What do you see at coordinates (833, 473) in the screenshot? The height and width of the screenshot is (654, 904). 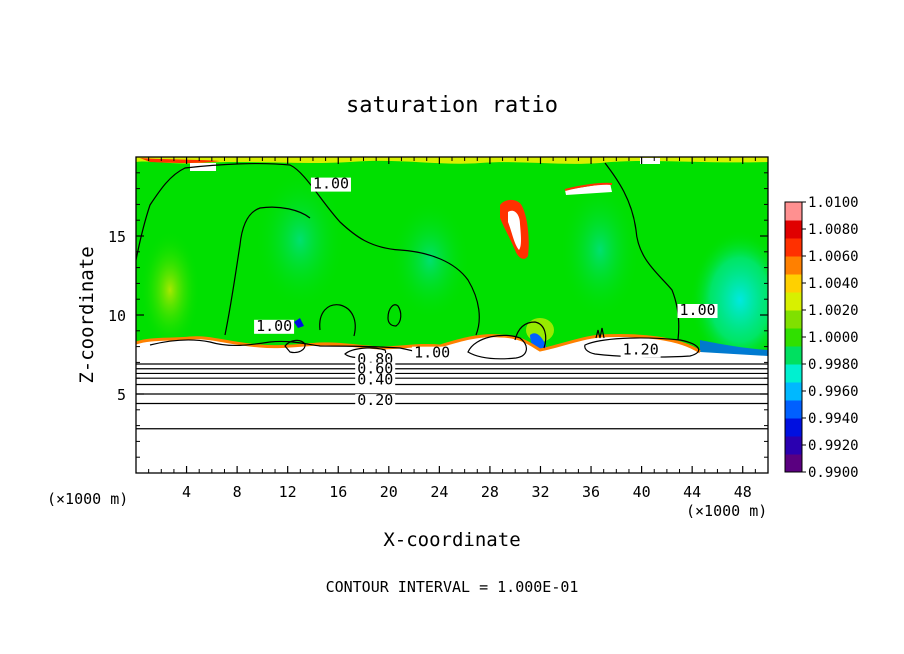 I see `colorbar-tick-label: 0.9900` at bounding box center [833, 473].